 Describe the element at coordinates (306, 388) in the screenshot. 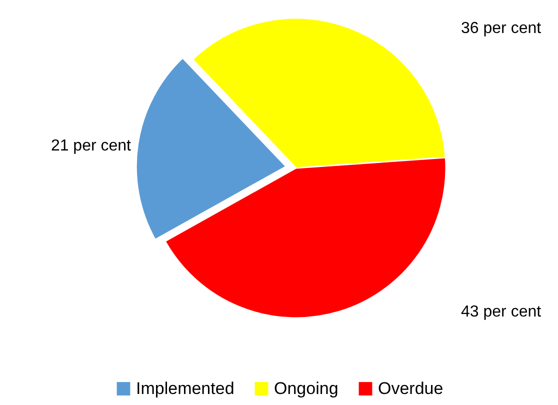

I see `legend-label: Ongoing` at that location.